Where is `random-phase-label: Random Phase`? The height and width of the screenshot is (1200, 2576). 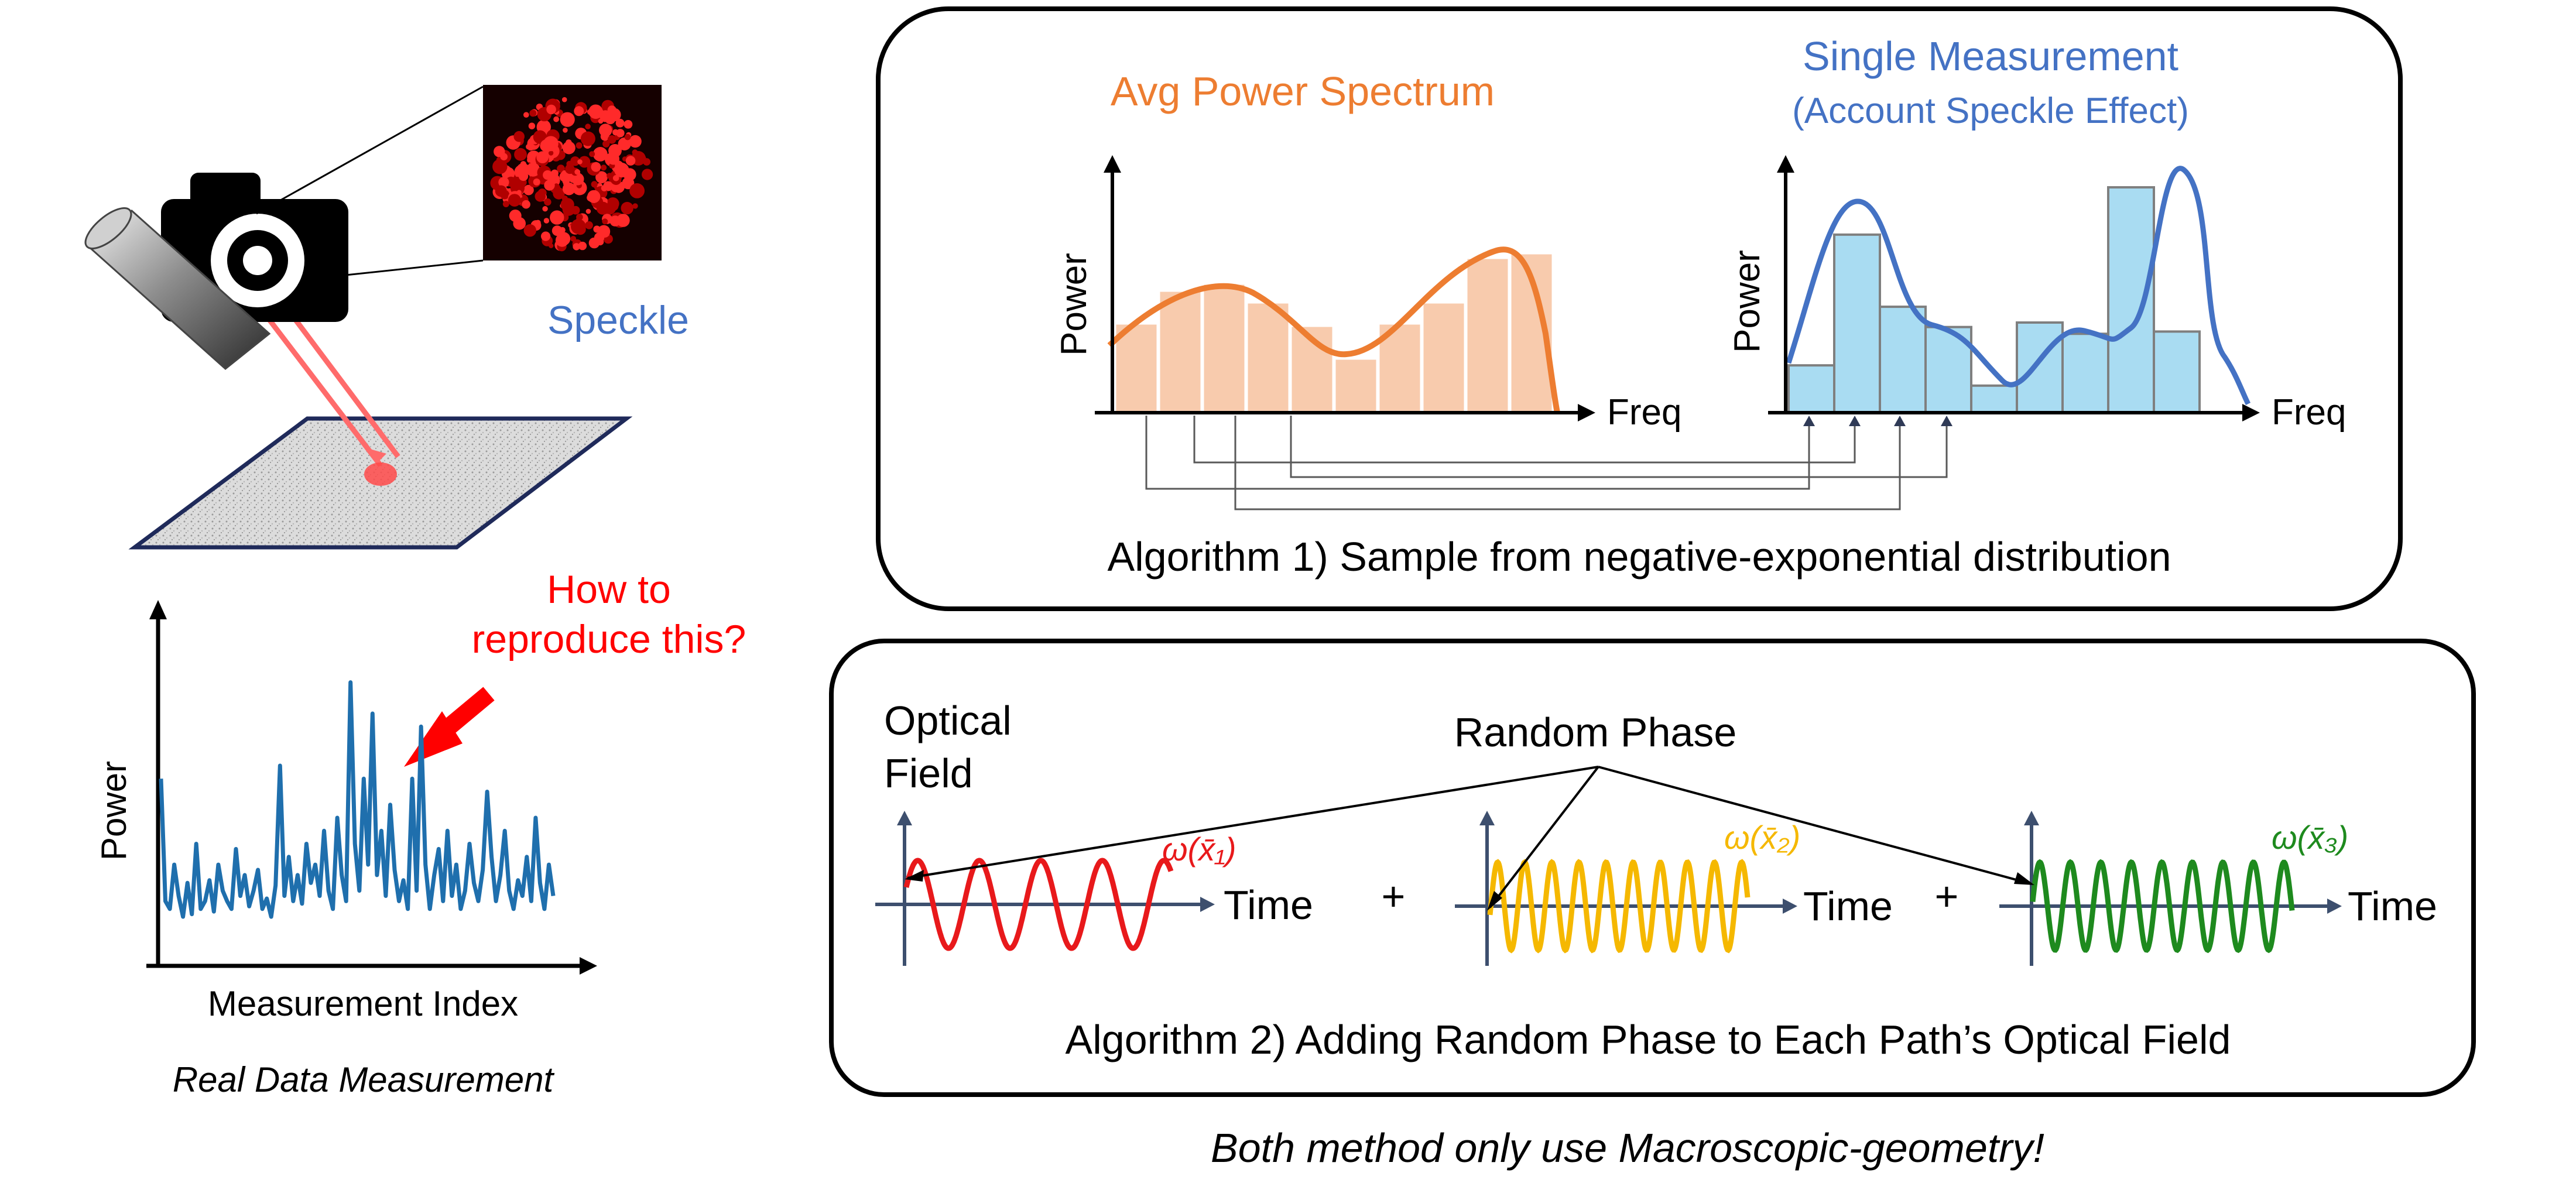
random-phase-label: Random Phase is located at coordinates (1595, 732).